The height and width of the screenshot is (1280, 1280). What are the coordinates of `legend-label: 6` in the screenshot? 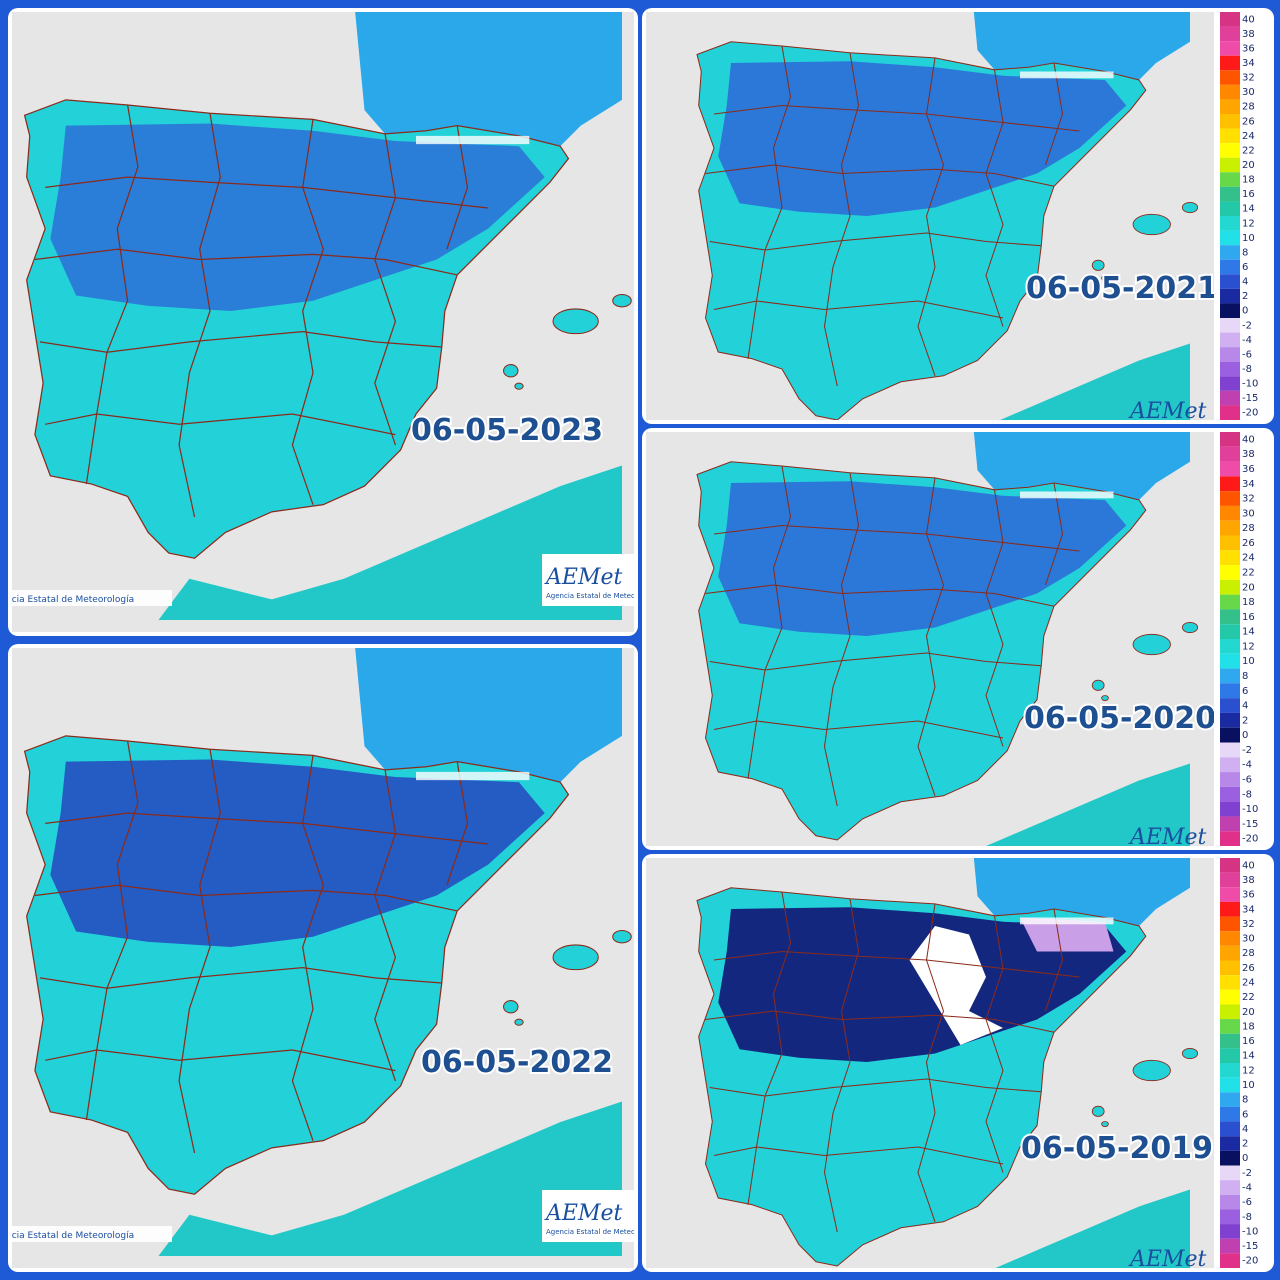 It's located at (1245, 267).